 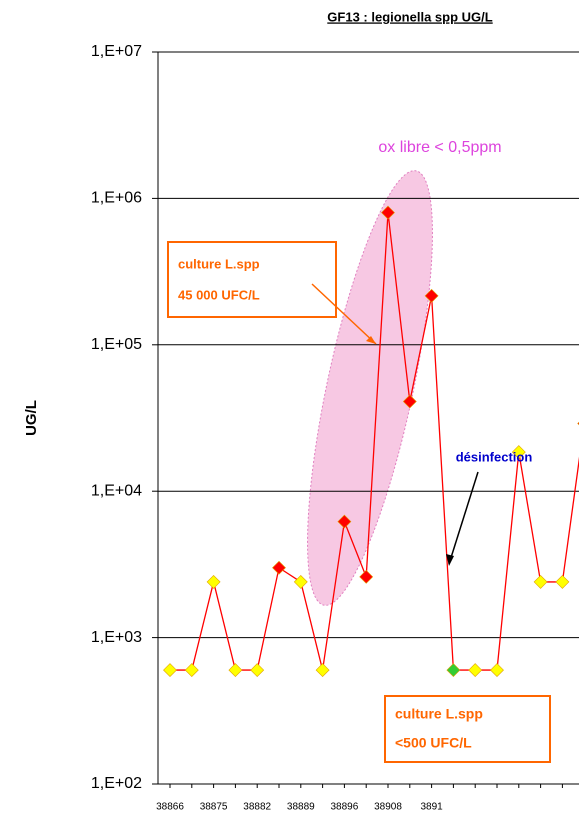 What do you see at coordinates (433, 743) in the screenshot?
I see `annotation: <500 UFC/L` at bounding box center [433, 743].